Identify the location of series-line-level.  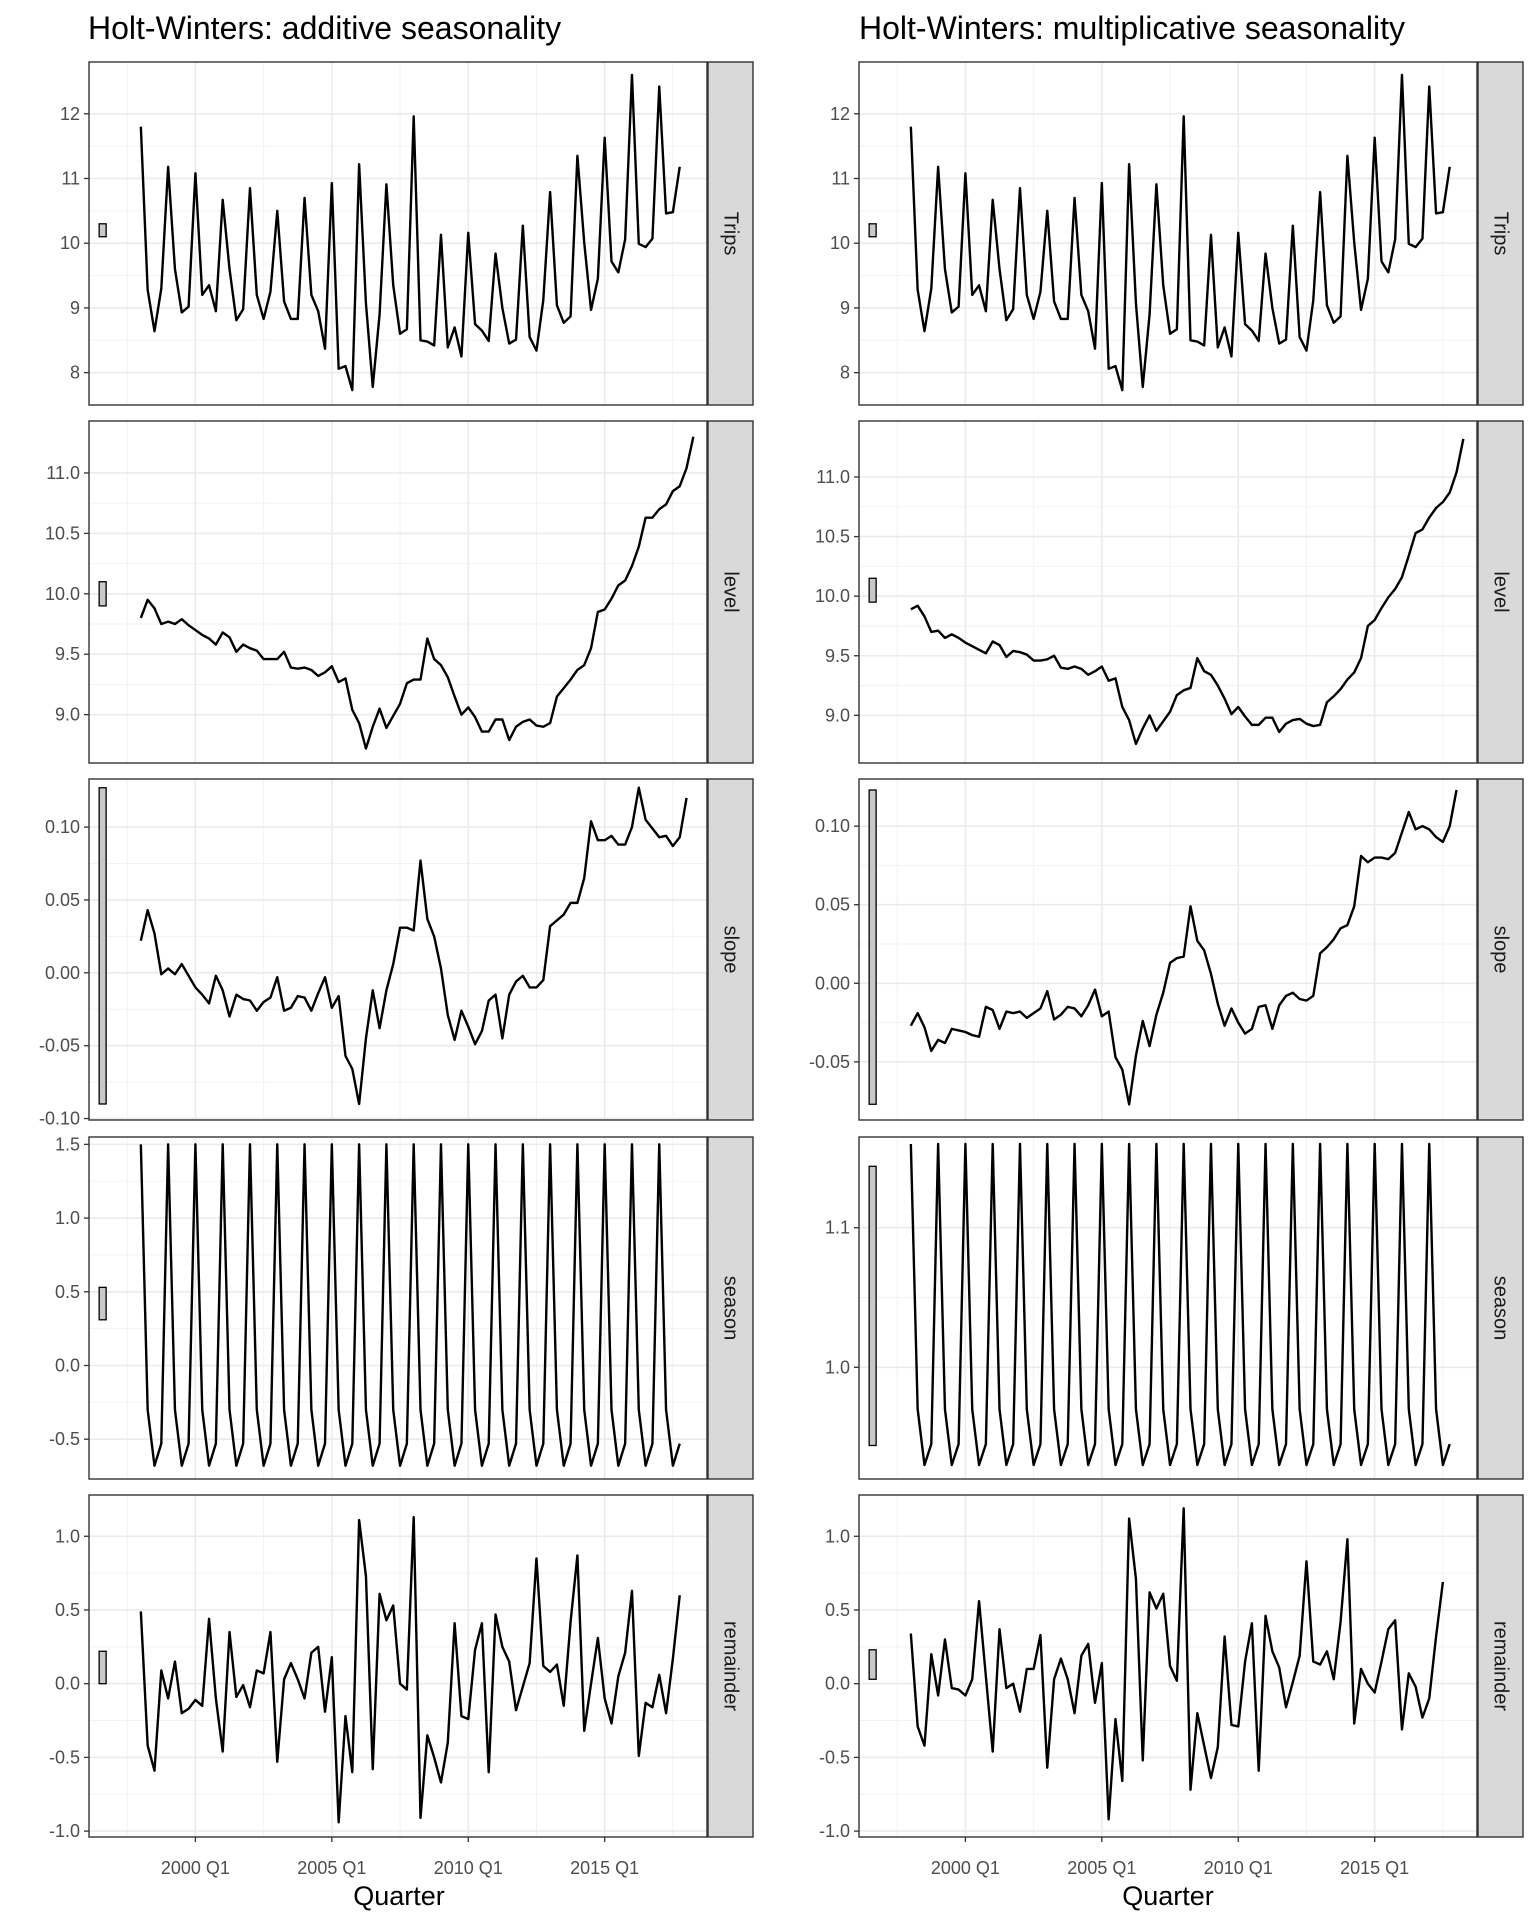
(1187, 592).